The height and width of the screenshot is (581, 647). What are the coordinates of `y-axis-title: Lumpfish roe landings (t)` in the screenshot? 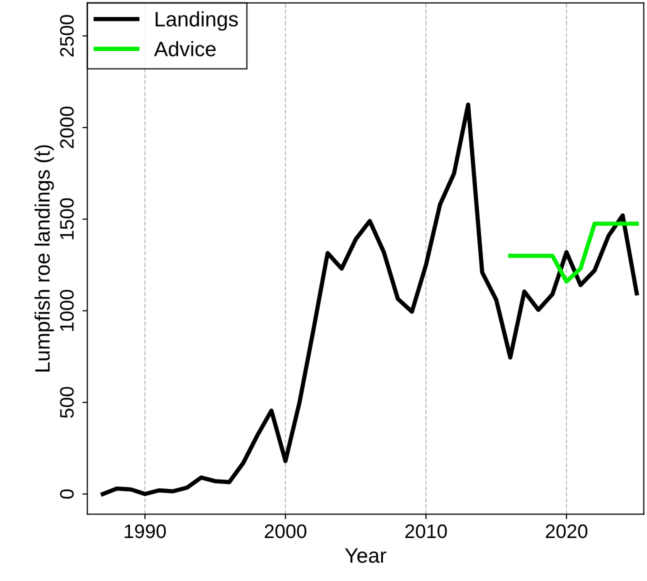 It's located at (44, 258).